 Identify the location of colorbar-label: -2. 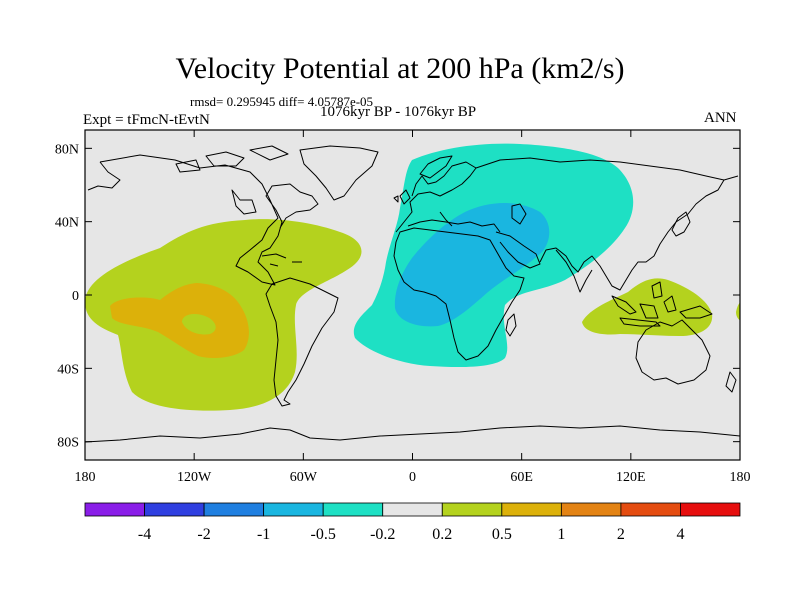
(203, 534).